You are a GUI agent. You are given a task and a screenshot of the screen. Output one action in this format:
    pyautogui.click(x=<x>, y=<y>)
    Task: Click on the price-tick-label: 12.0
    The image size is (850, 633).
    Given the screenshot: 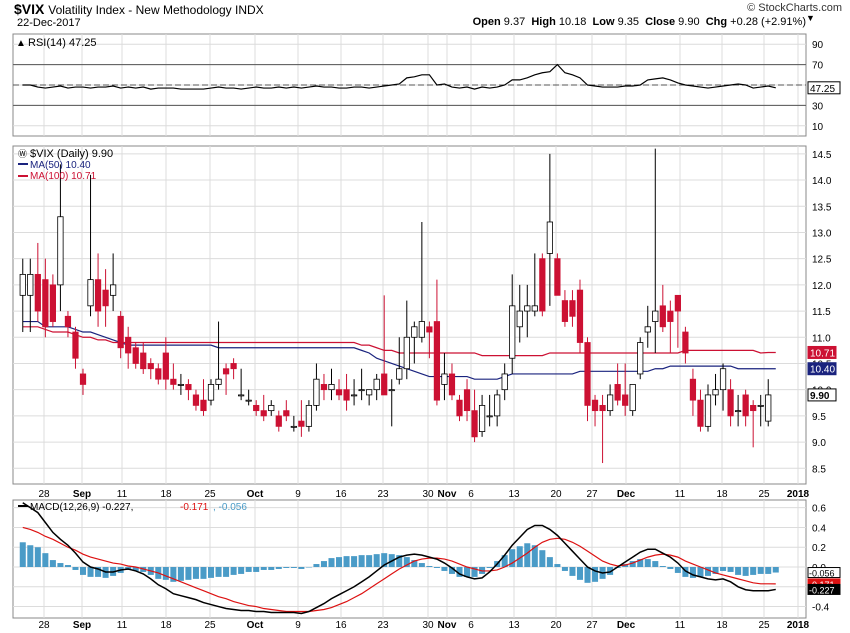 What is the action you would take?
    pyautogui.click(x=822, y=286)
    